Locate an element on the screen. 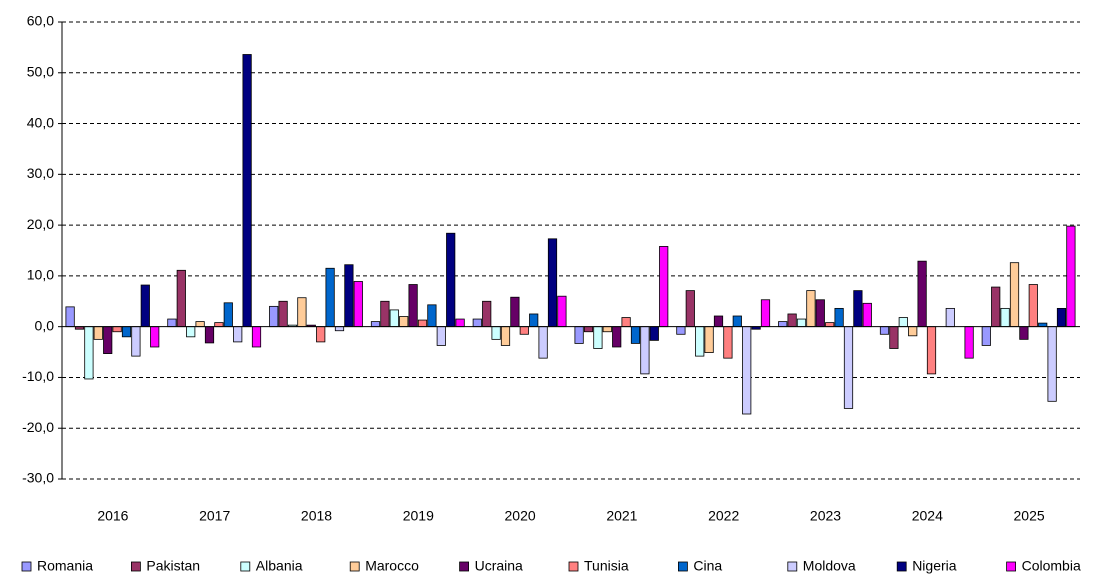 The width and height of the screenshot is (1114, 579). y-tick-label: 20,0 is located at coordinates (40, 224).